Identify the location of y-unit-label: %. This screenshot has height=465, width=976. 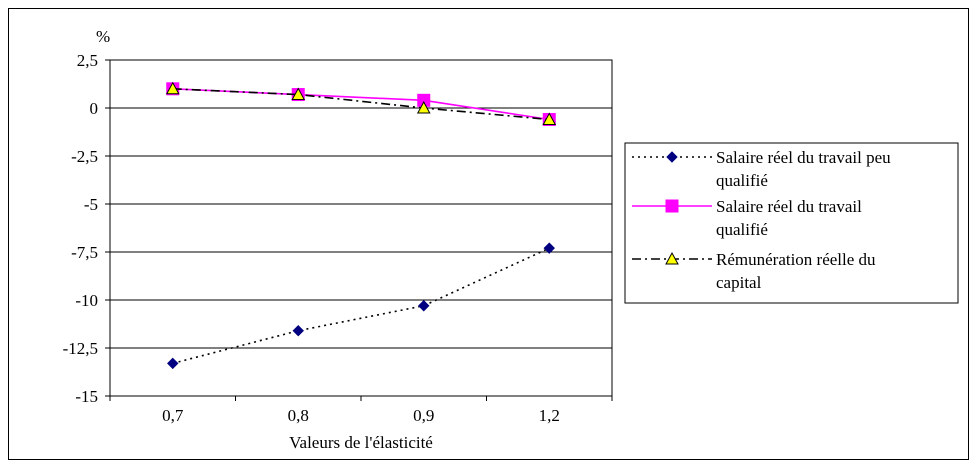
(103, 36).